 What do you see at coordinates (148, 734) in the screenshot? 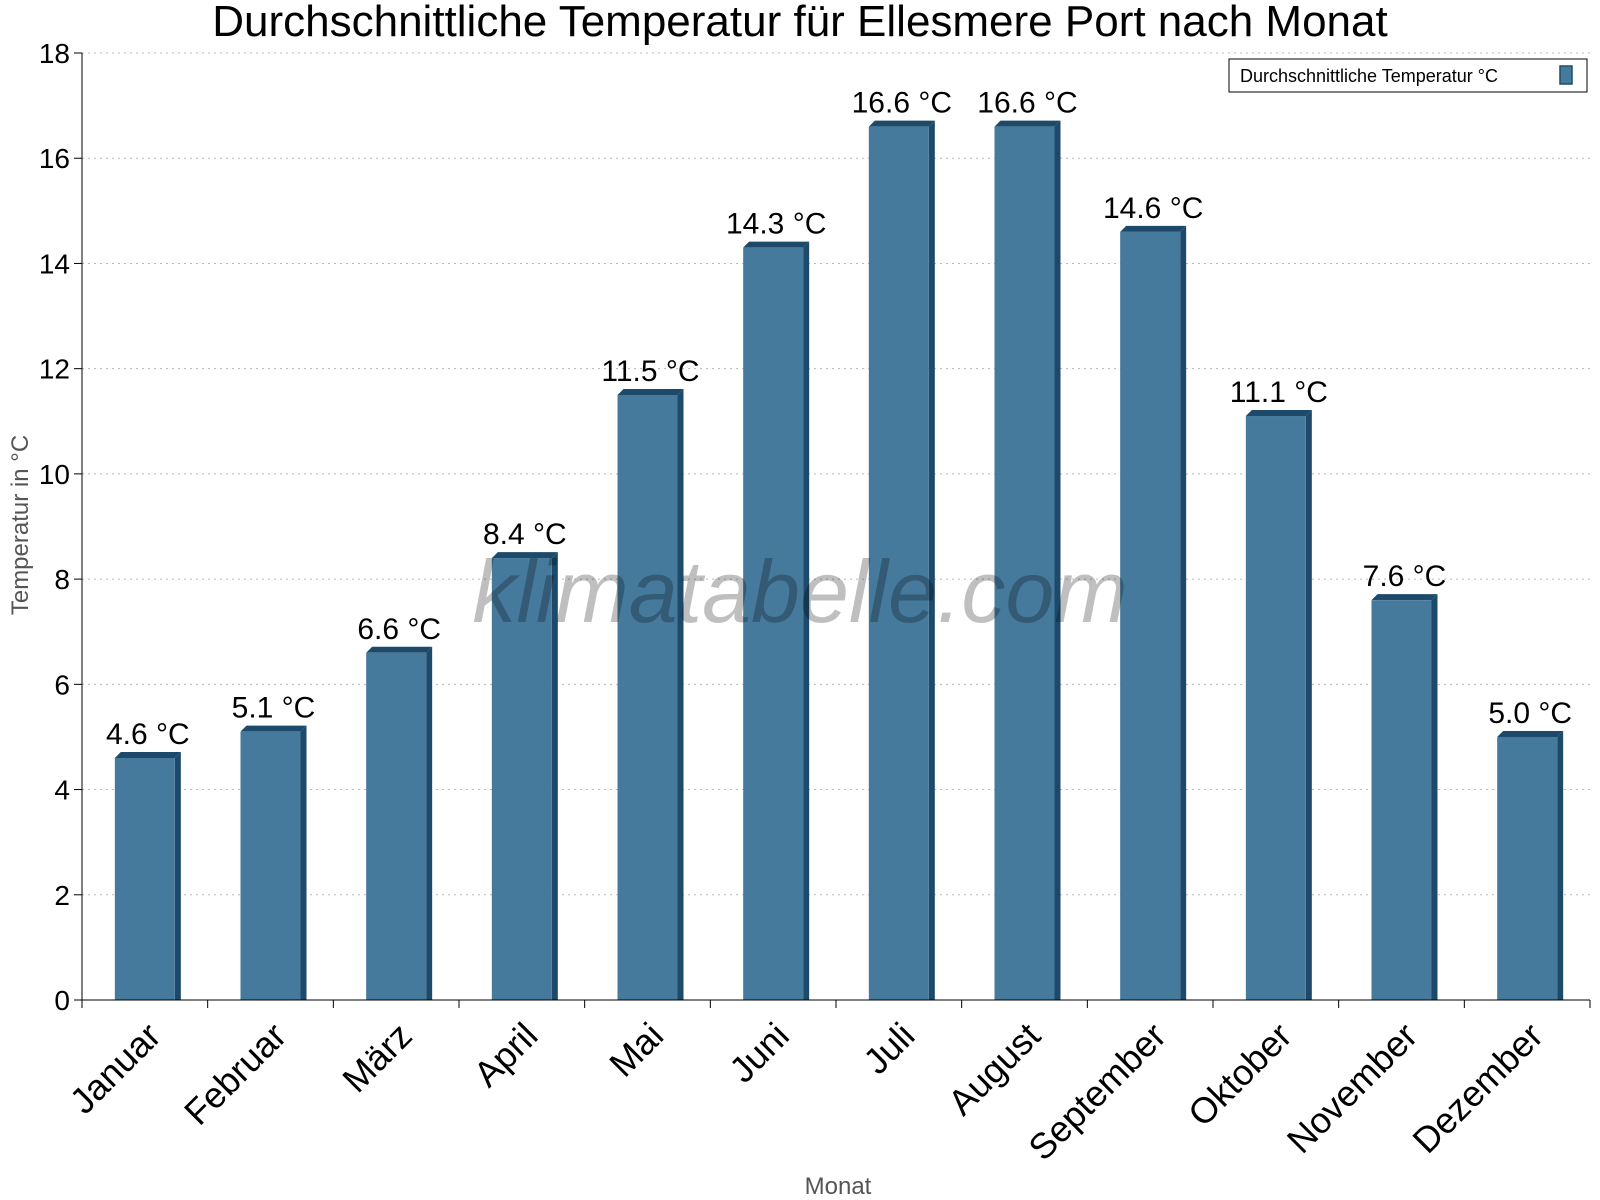
I see `data-label: 4.6 °C` at bounding box center [148, 734].